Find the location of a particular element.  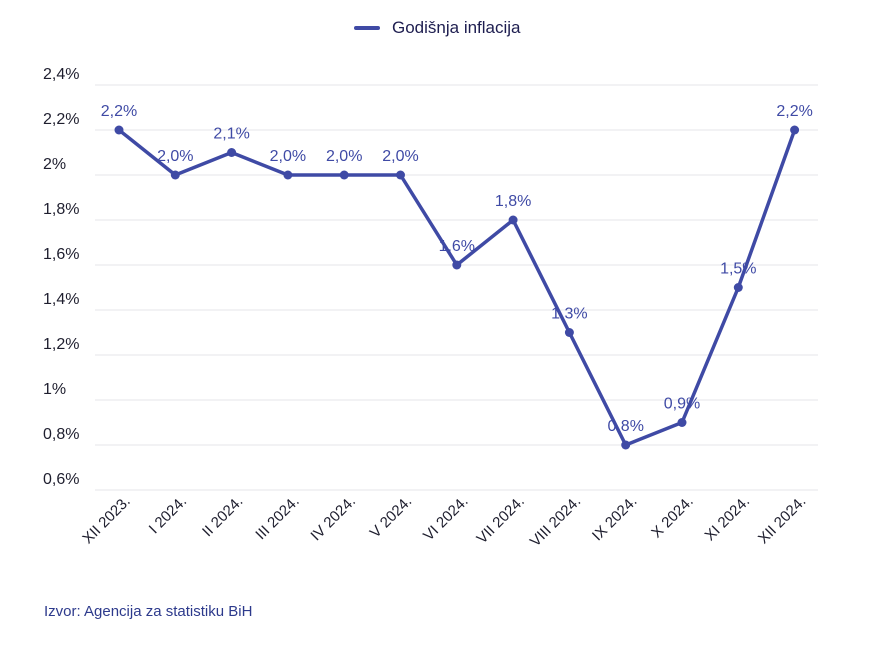

legend-label: Godišnja inflacija is located at coordinates (456, 27).